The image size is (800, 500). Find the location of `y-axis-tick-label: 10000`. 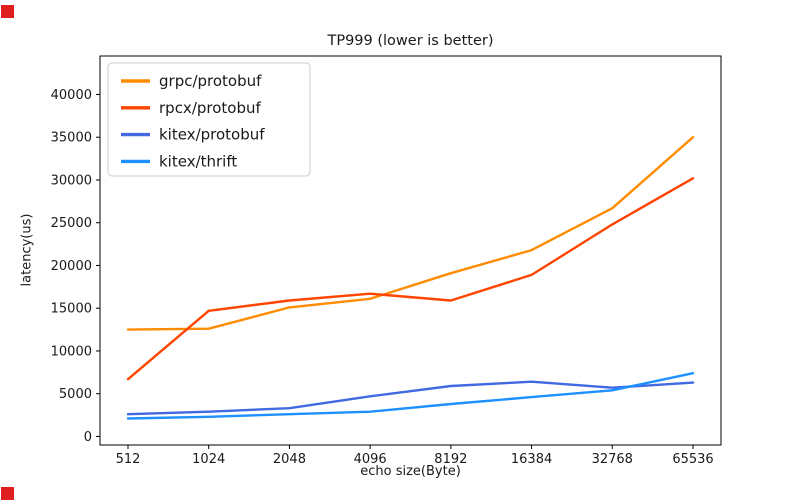

y-axis-tick-label: 10000 is located at coordinates (71, 351).